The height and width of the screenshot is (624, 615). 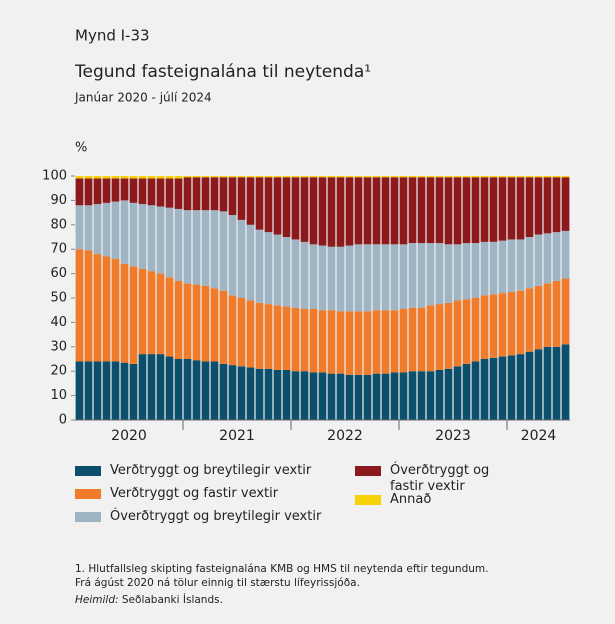 I want to click on legend-column: Óverðtryggt og fastir vextir Annað, so click(x=440, y=489).